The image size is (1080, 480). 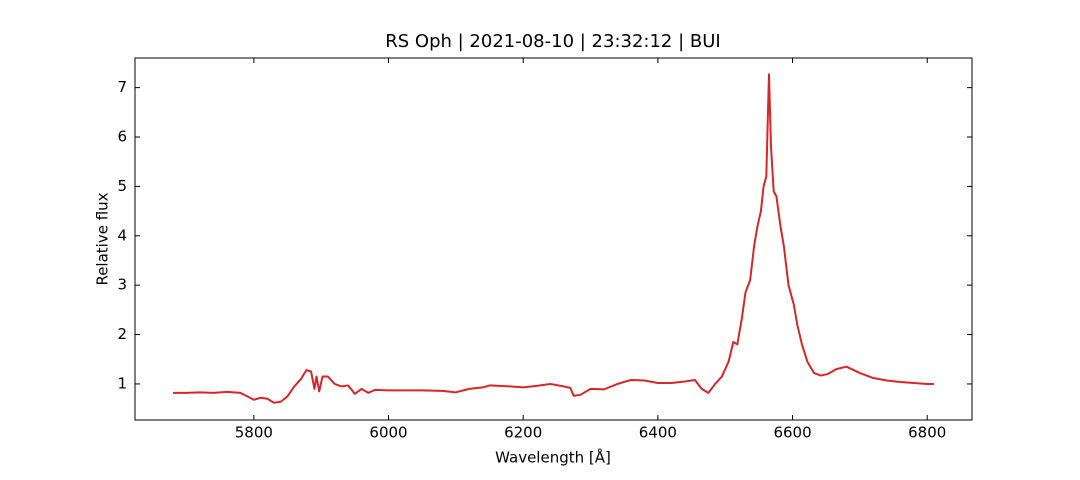 I want to click on x-tick-label: 6400, so click(x=658, y=433).